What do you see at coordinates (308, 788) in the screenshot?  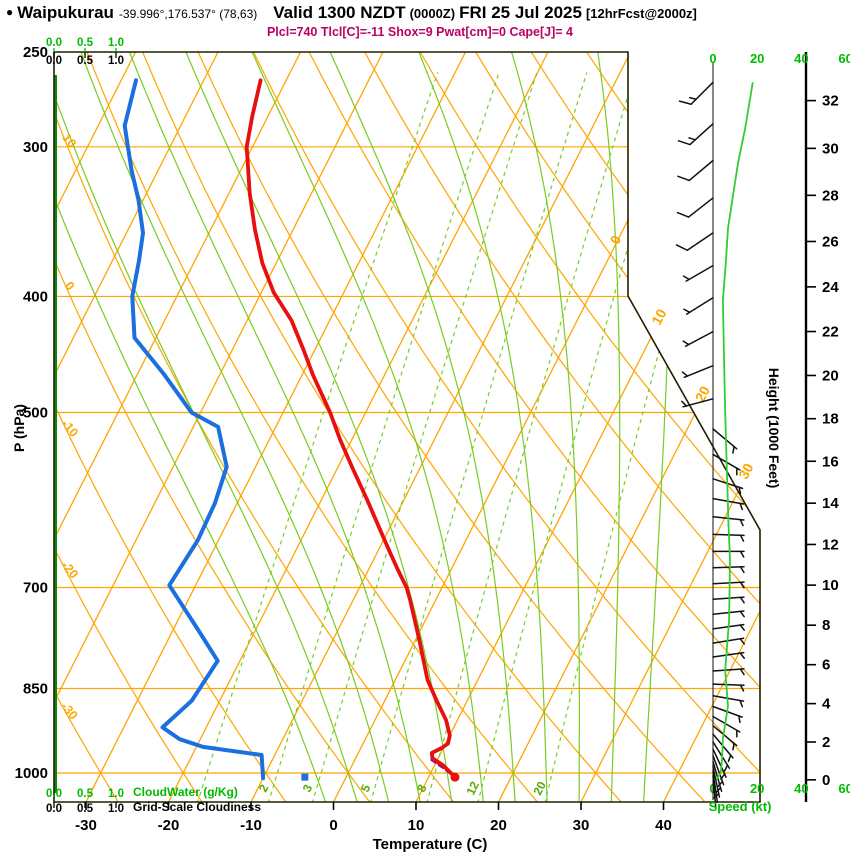 I see `mixing-ratio-label: 3` at bounding box center [308, 788].